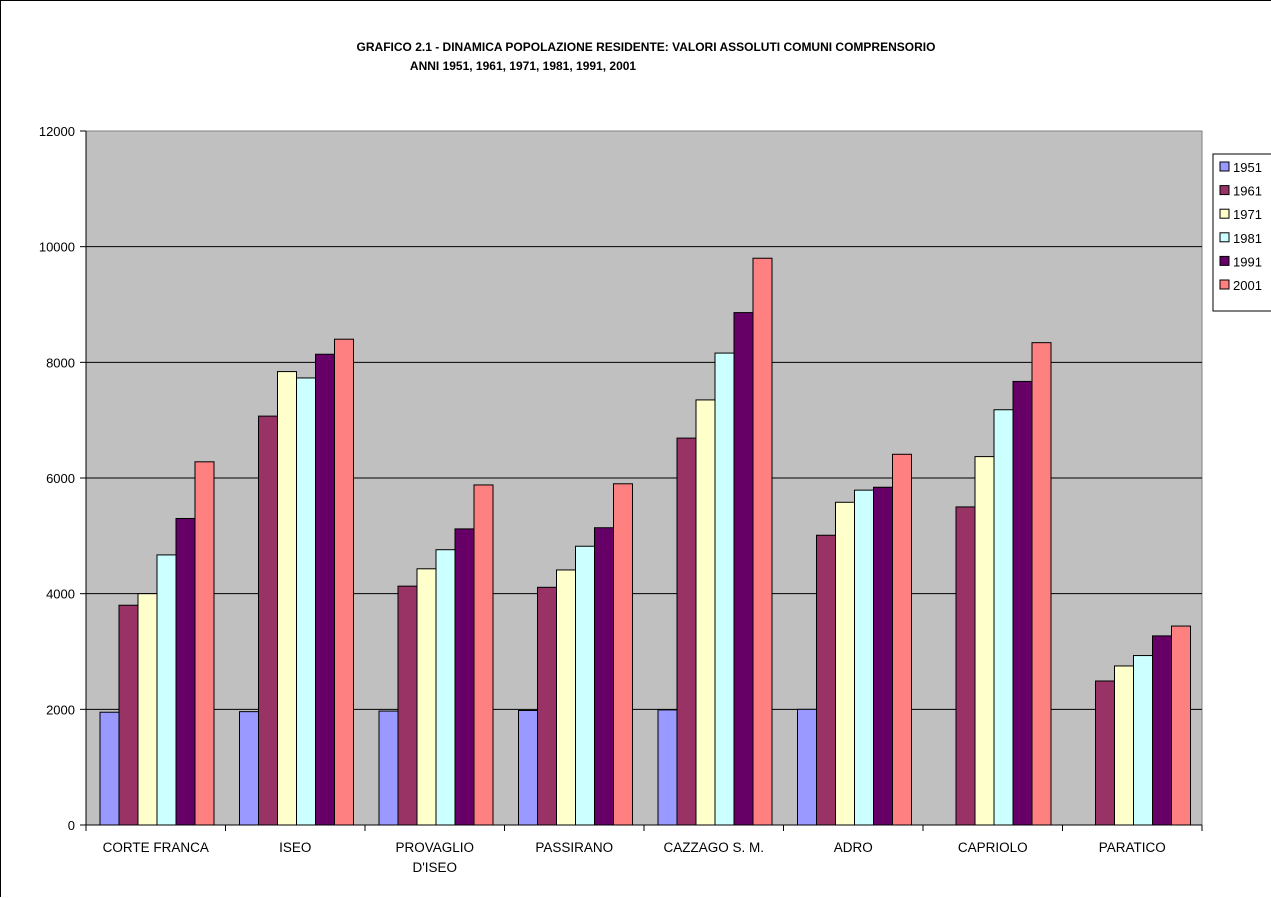 This screenshot has width=1271, height=898. Describe the element at coordinates (156, 847) in the screenshot. I see `category-label: CORTE FRANCA` at that location.